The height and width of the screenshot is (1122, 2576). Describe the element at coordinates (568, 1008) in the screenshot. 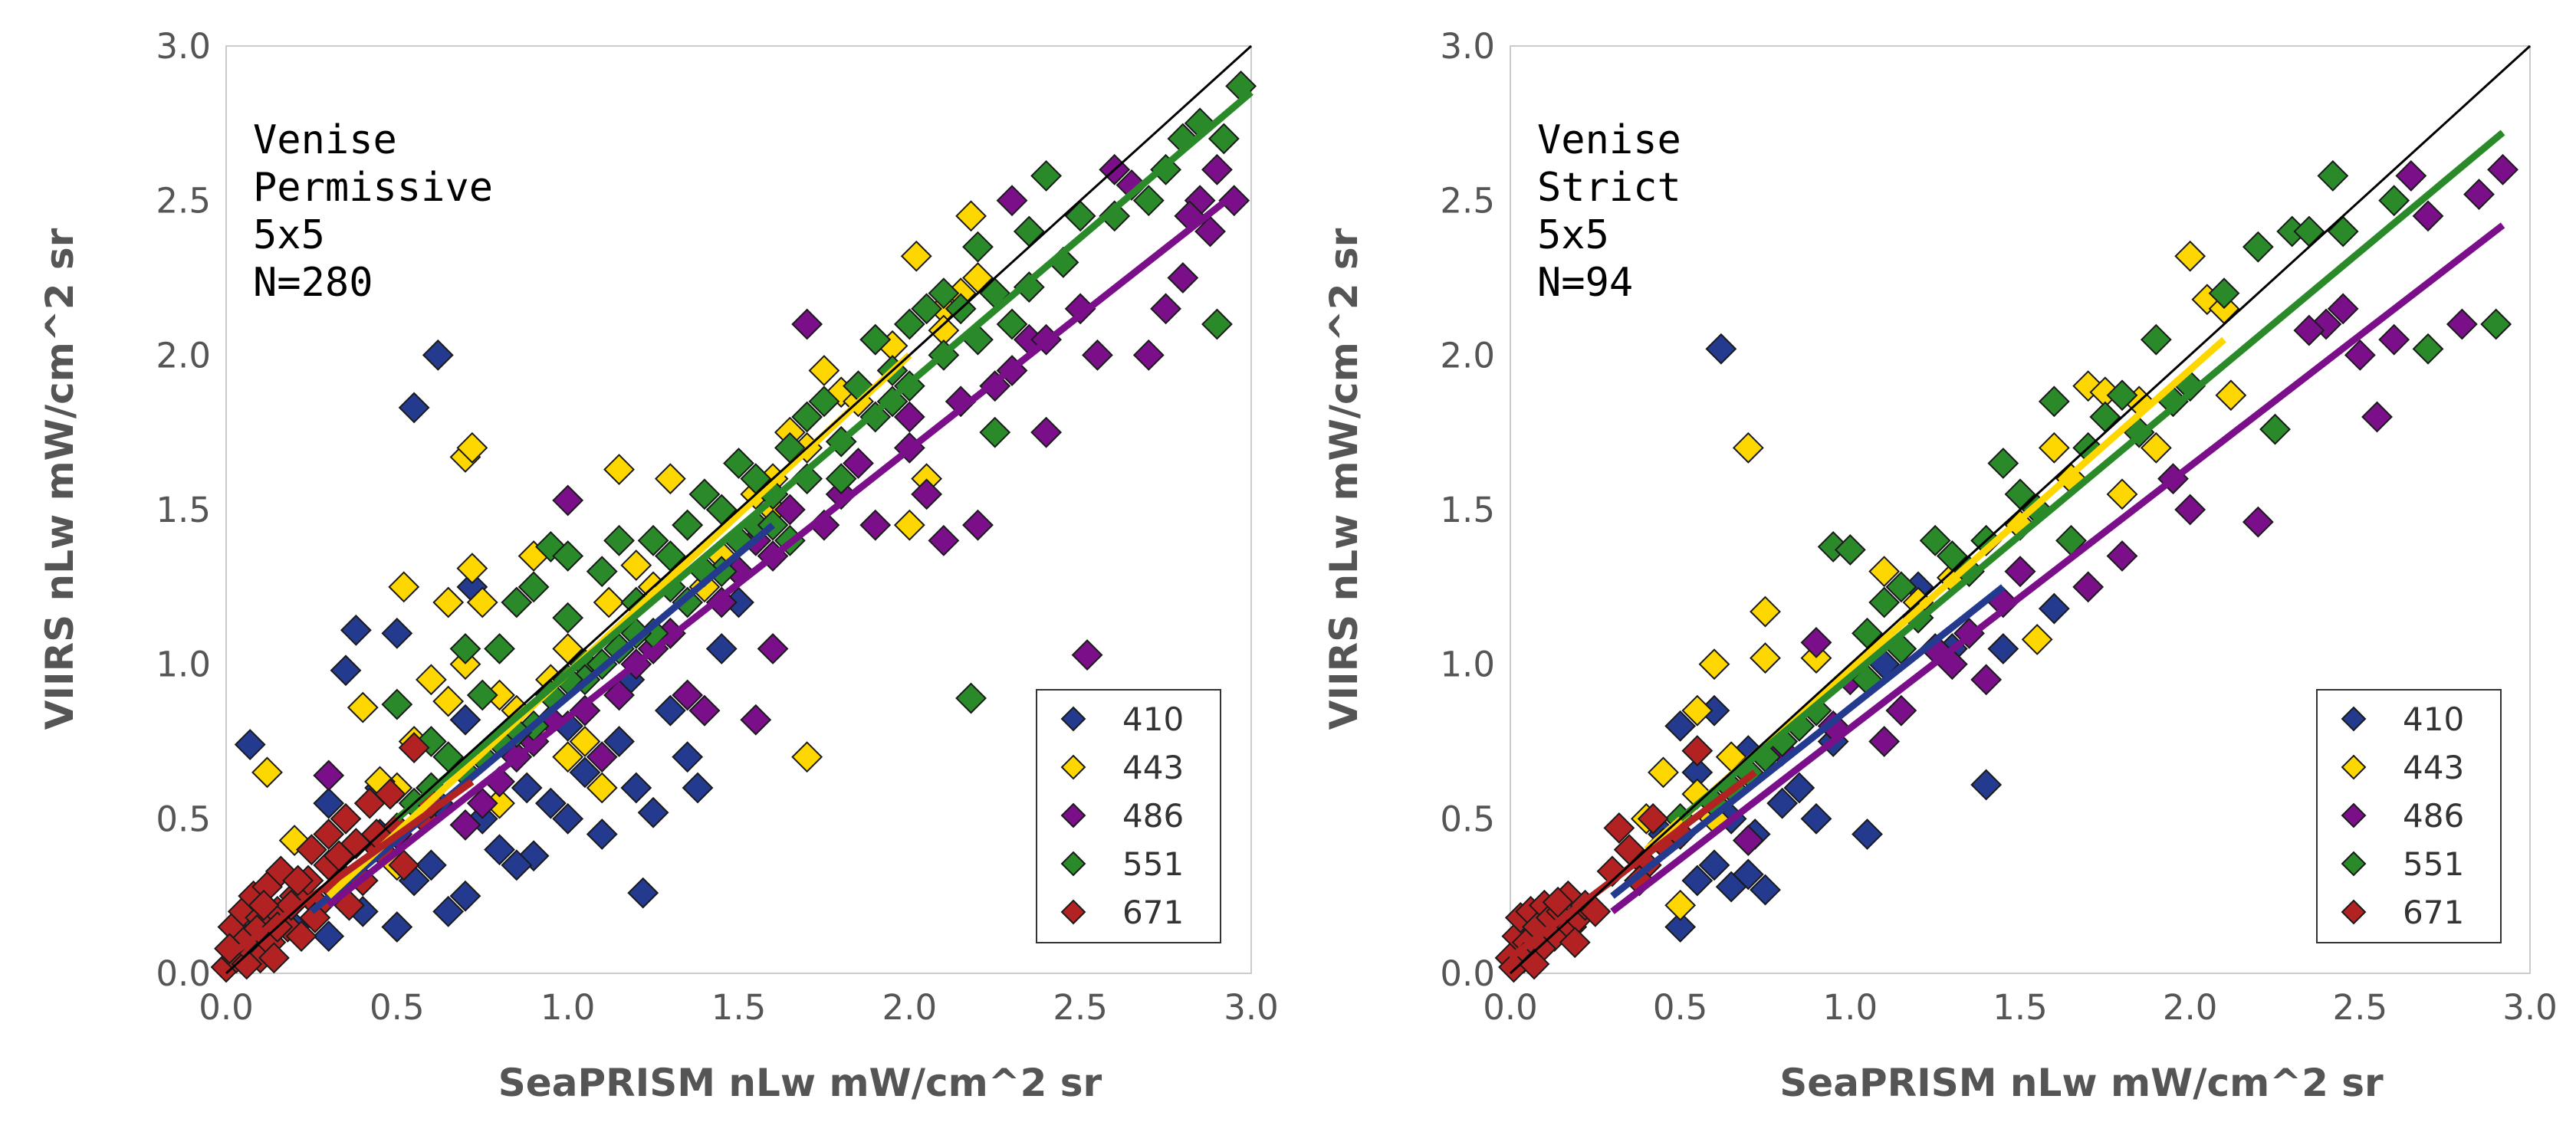

I see `x-tick-label: 1.0` at that location.